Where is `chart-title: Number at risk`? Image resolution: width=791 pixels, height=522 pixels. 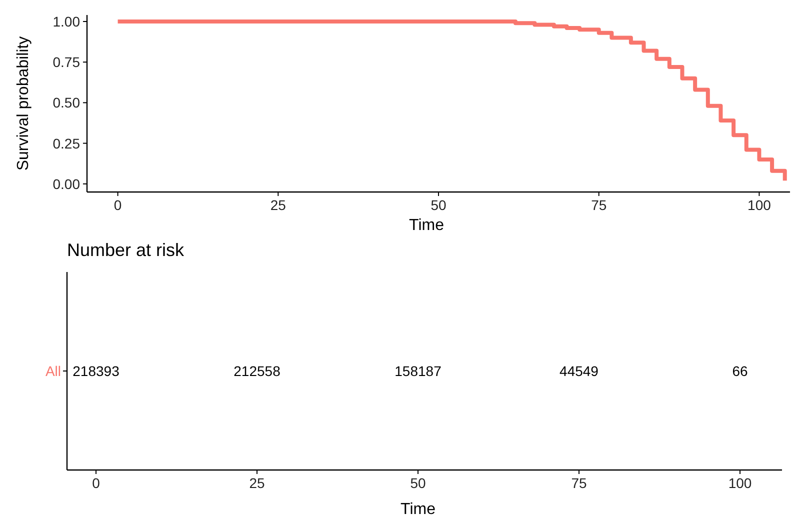
chart-title: Number at risk is located at coordinates (126, 250).